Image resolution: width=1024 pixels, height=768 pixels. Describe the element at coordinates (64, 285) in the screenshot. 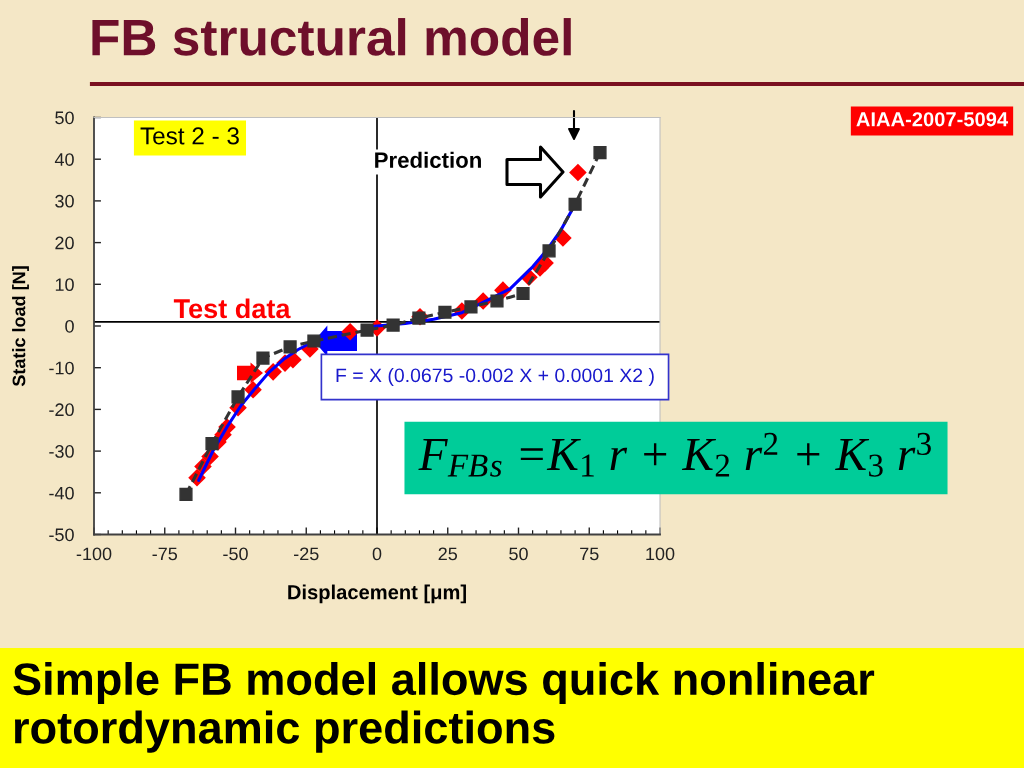

I see `y-tick-label: 10` at that location.